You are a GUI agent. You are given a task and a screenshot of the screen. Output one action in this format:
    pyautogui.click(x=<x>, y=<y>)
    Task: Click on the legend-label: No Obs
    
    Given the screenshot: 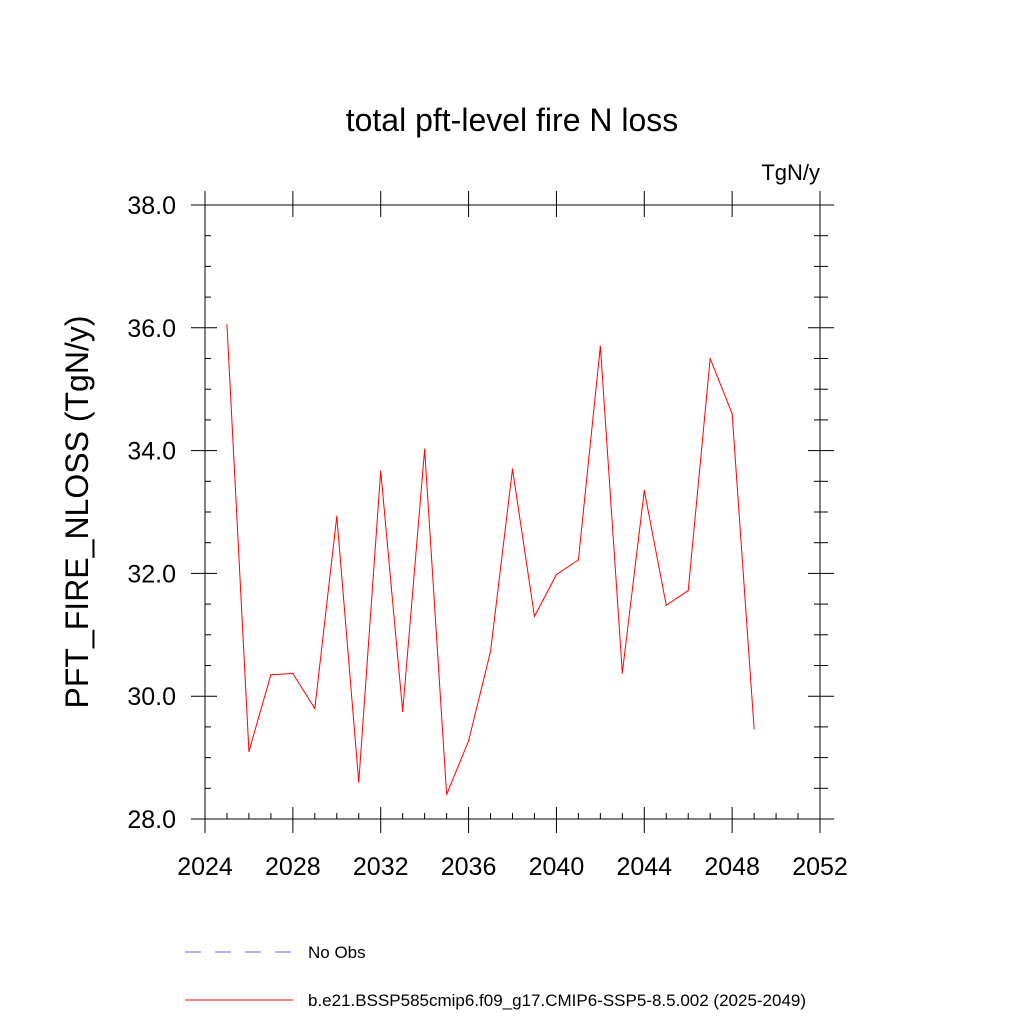 What is the action you would take?
    pyautogui.click(x=337, y=952)
    